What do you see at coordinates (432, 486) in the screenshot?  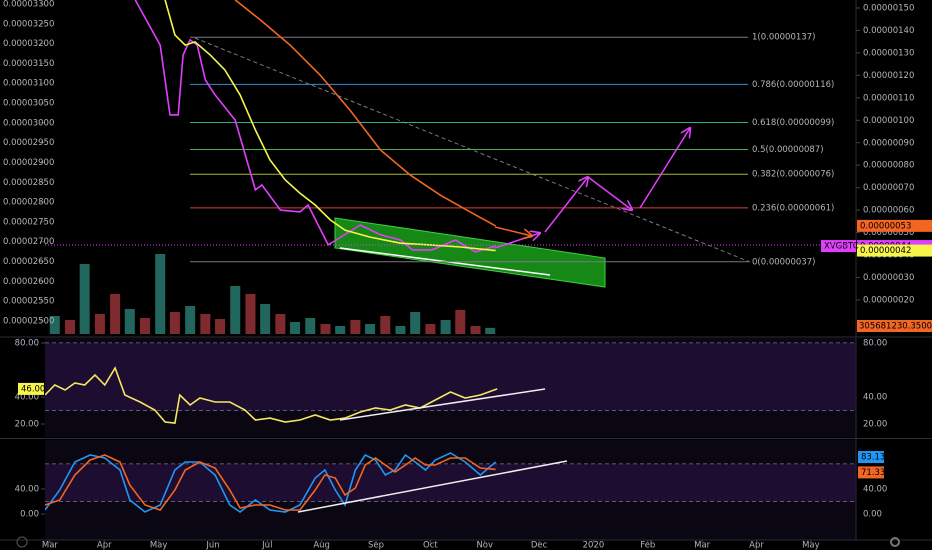 I see `stoch-trend-line` at bounding box center [432, 486].